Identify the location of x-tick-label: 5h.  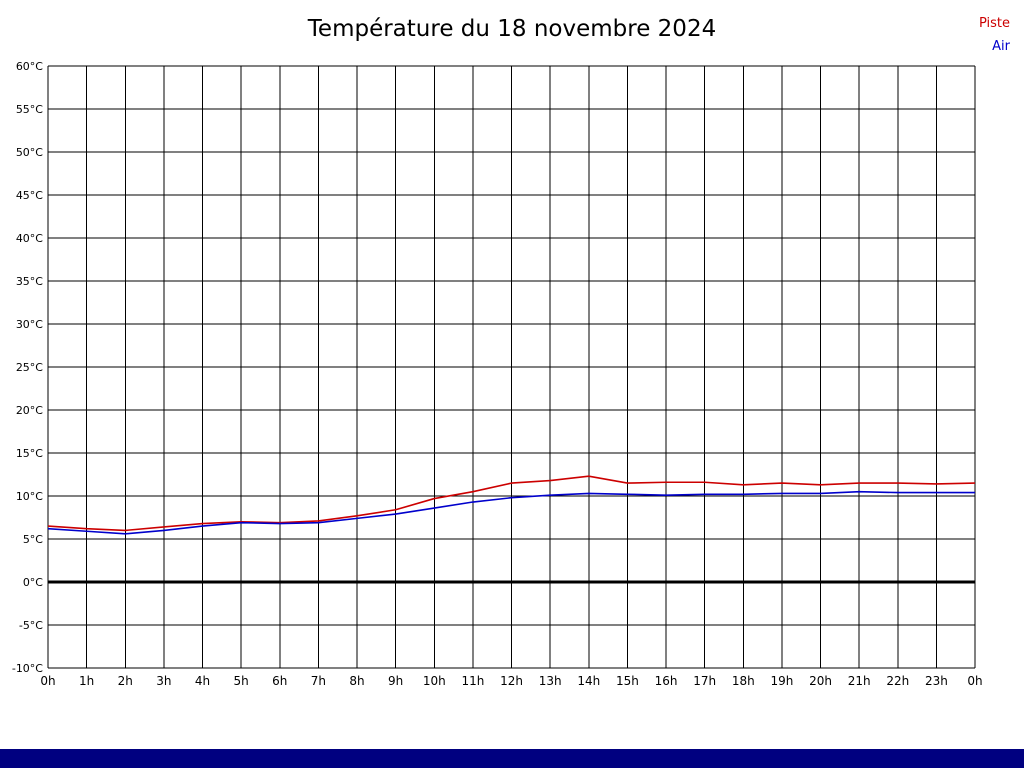
(241, 681).